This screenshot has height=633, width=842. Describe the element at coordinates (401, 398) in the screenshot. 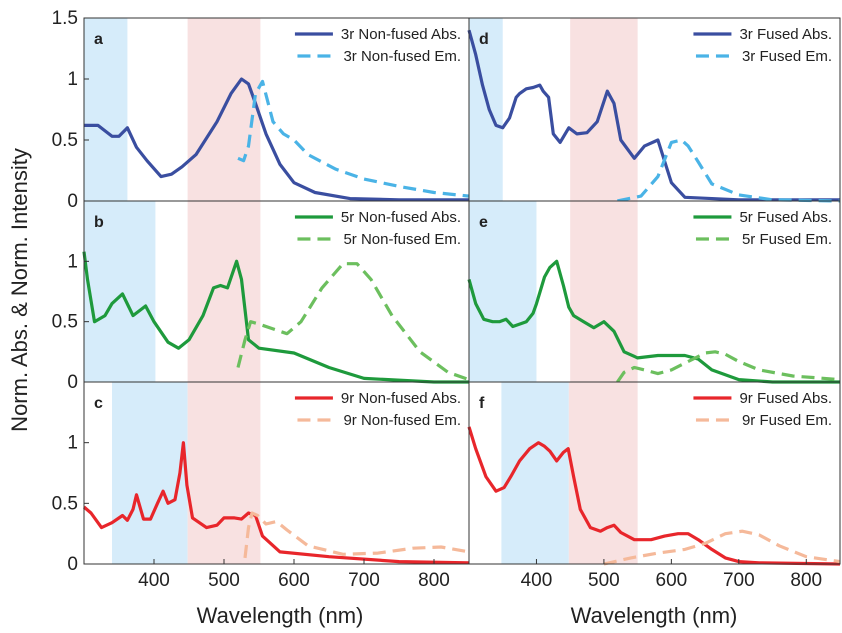

I see `legend-label-c-0: 9r Non-fused Abs.` at that location.